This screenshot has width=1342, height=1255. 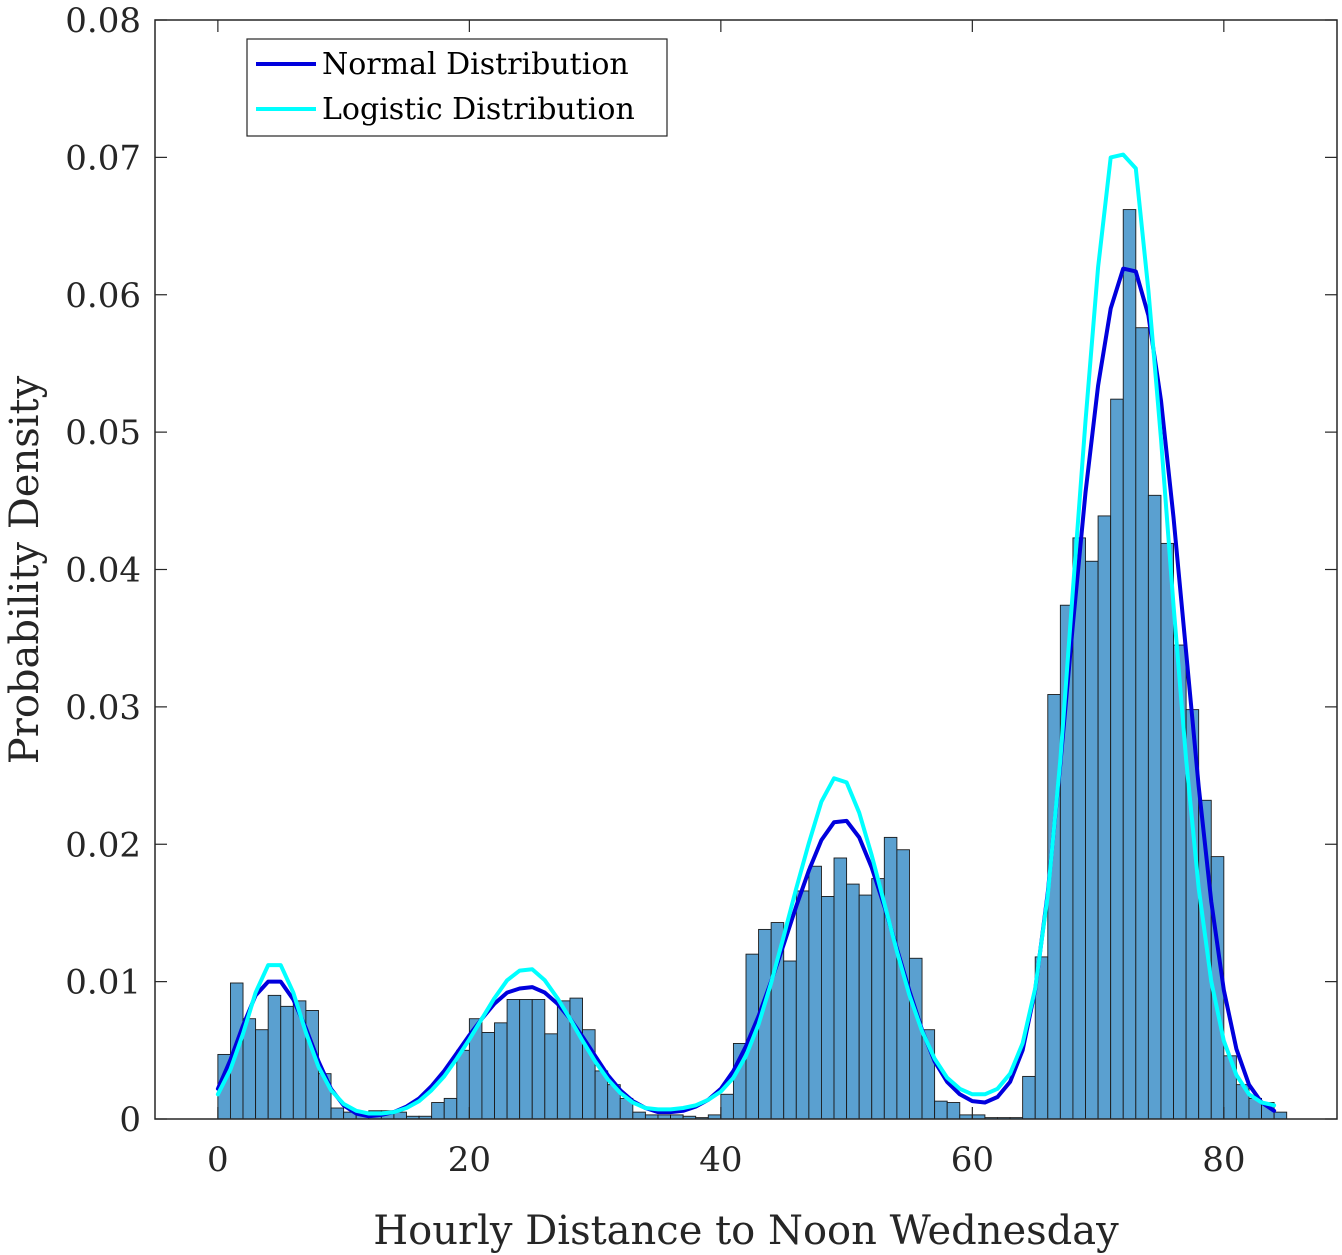 I want to click on y-tick-label: 0.07, so click(x=103, y=158).